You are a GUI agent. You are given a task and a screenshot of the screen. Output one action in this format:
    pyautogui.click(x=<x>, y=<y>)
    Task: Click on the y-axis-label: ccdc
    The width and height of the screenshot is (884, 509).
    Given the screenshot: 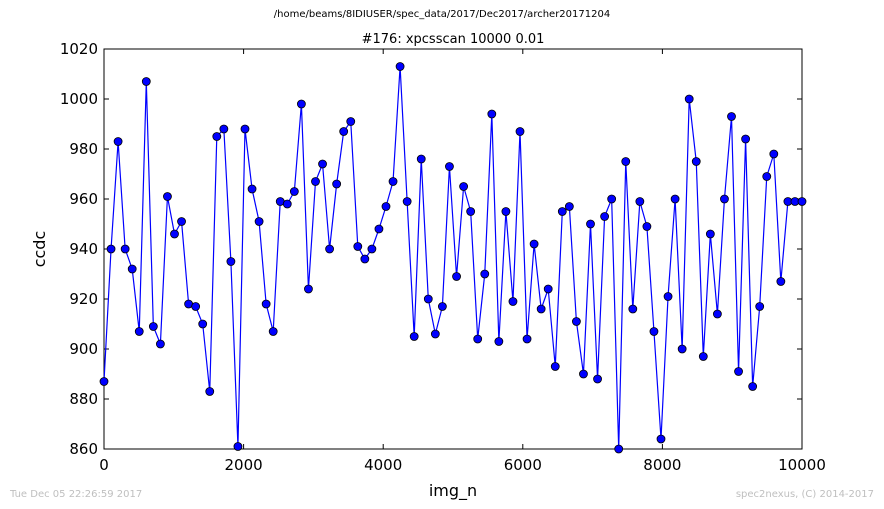 What is the action you would take?
    pyautogui.click(x=39, y=249)
    